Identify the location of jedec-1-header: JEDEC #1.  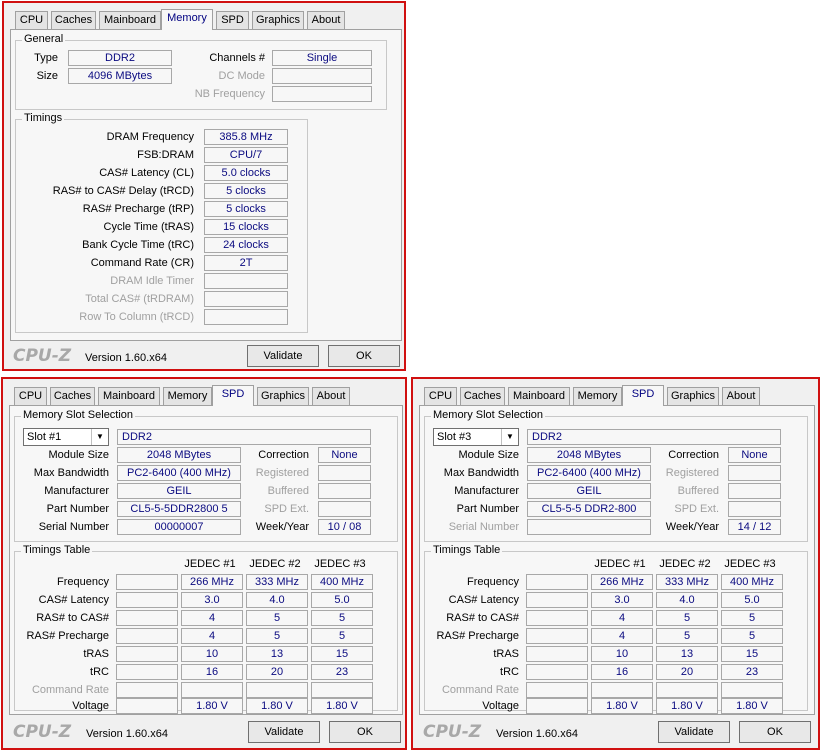
(620, 564).